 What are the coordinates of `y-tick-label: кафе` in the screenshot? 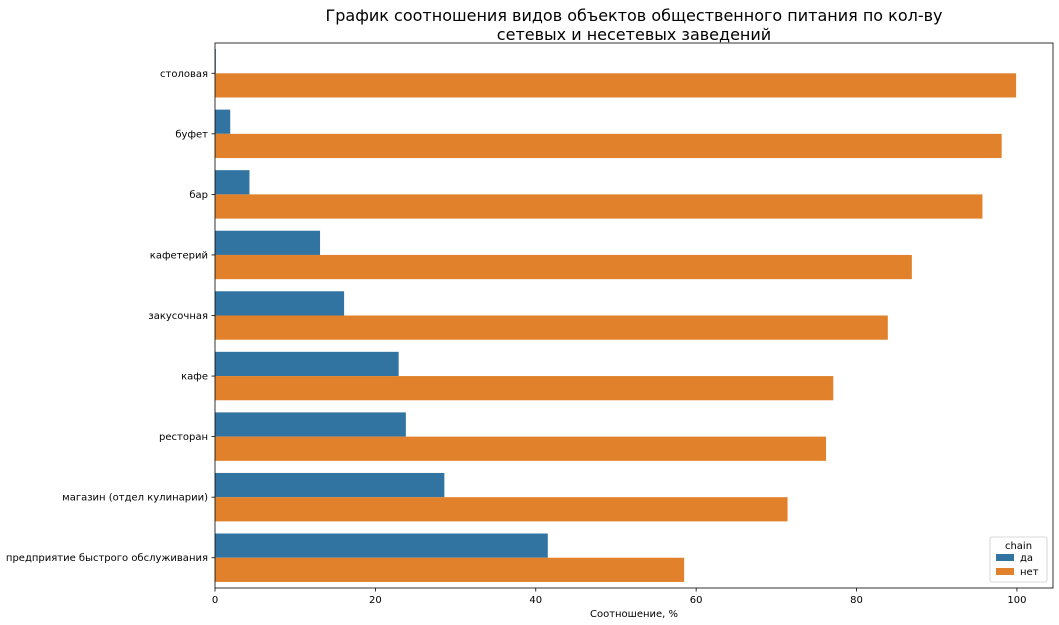 It's located at (194, 377).